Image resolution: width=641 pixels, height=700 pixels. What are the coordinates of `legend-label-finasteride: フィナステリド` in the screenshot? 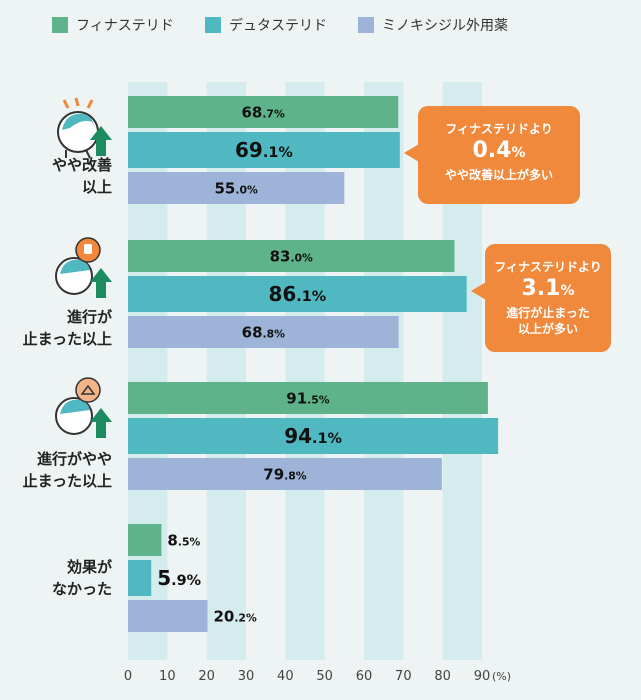 It's located at (125, 26).